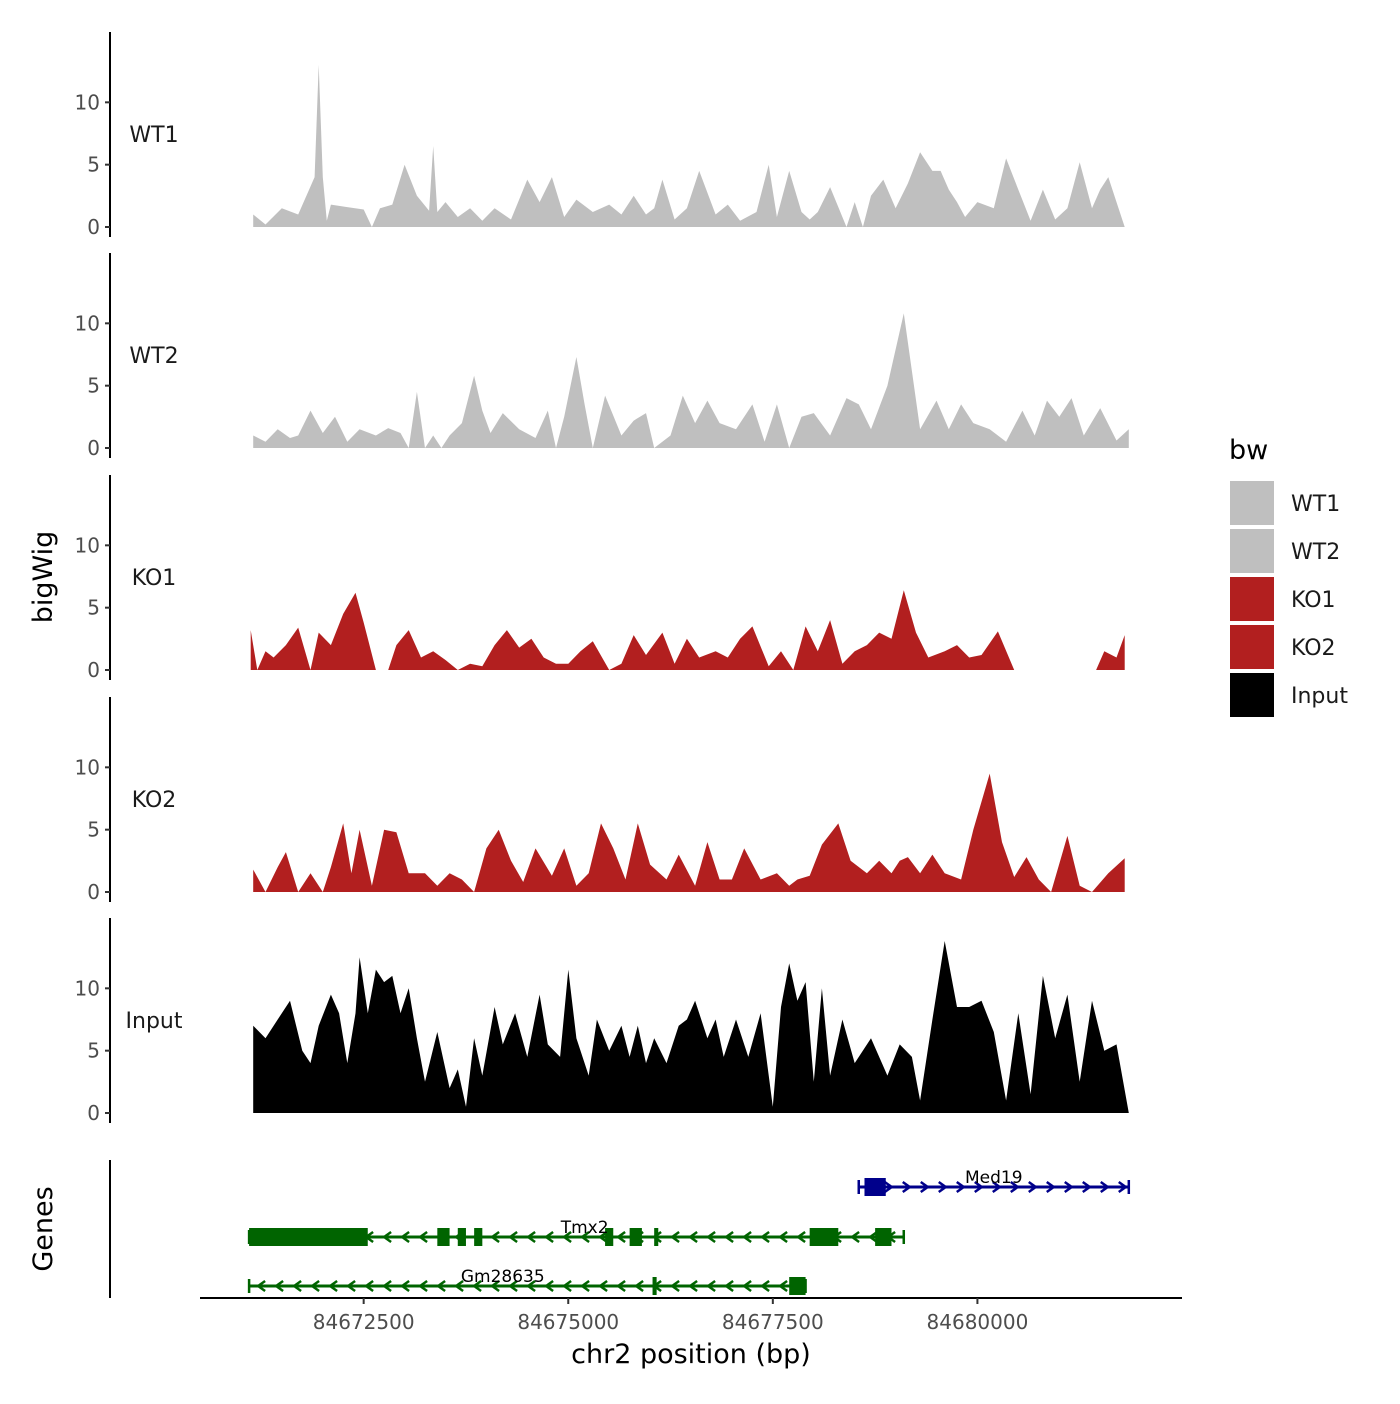  Describe the element at coordinates (691, 1027) in the screenshot. I see `area-input` at that location.